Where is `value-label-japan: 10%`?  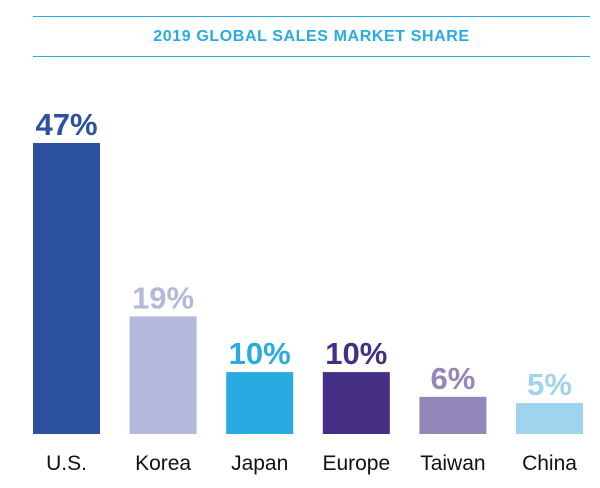 value-label-japan: 10% is located at coordinates (260, 353).